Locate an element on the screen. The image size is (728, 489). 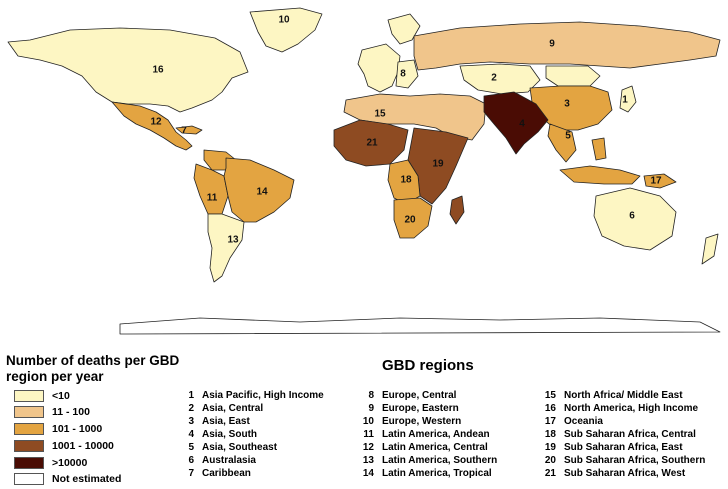
map-region-label: 5 is located at coordinates (568, 136).